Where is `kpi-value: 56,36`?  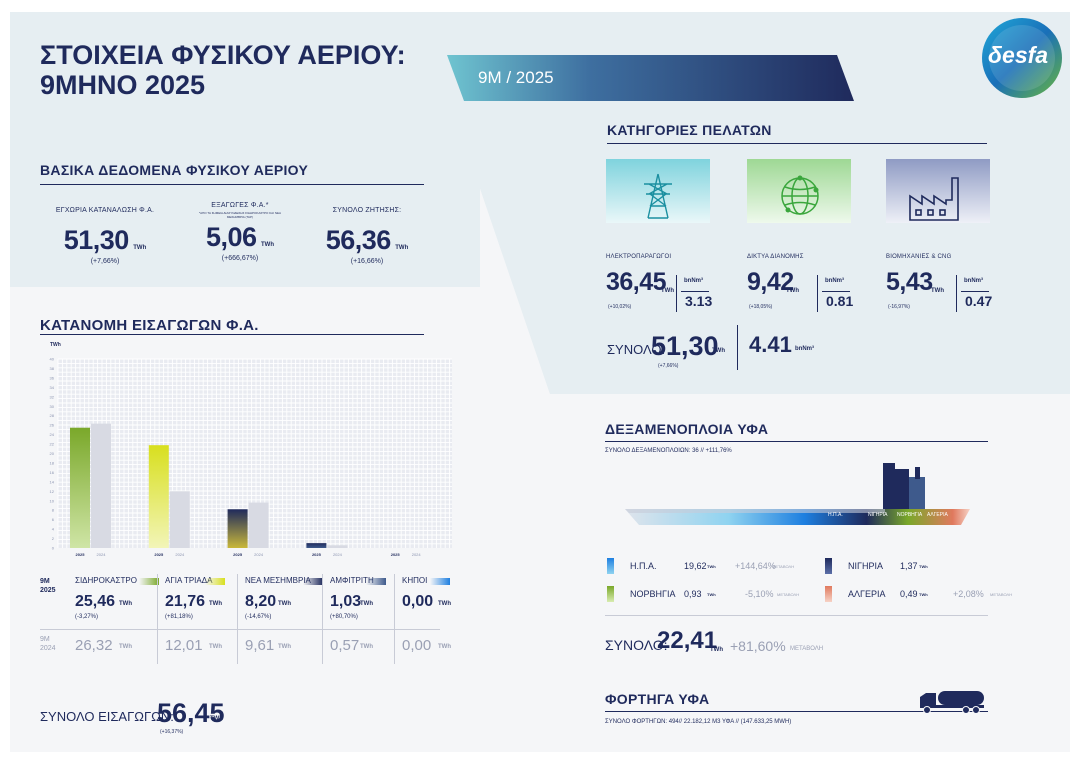
kpi-value: 56,36 is located at coordinates (358, 240).